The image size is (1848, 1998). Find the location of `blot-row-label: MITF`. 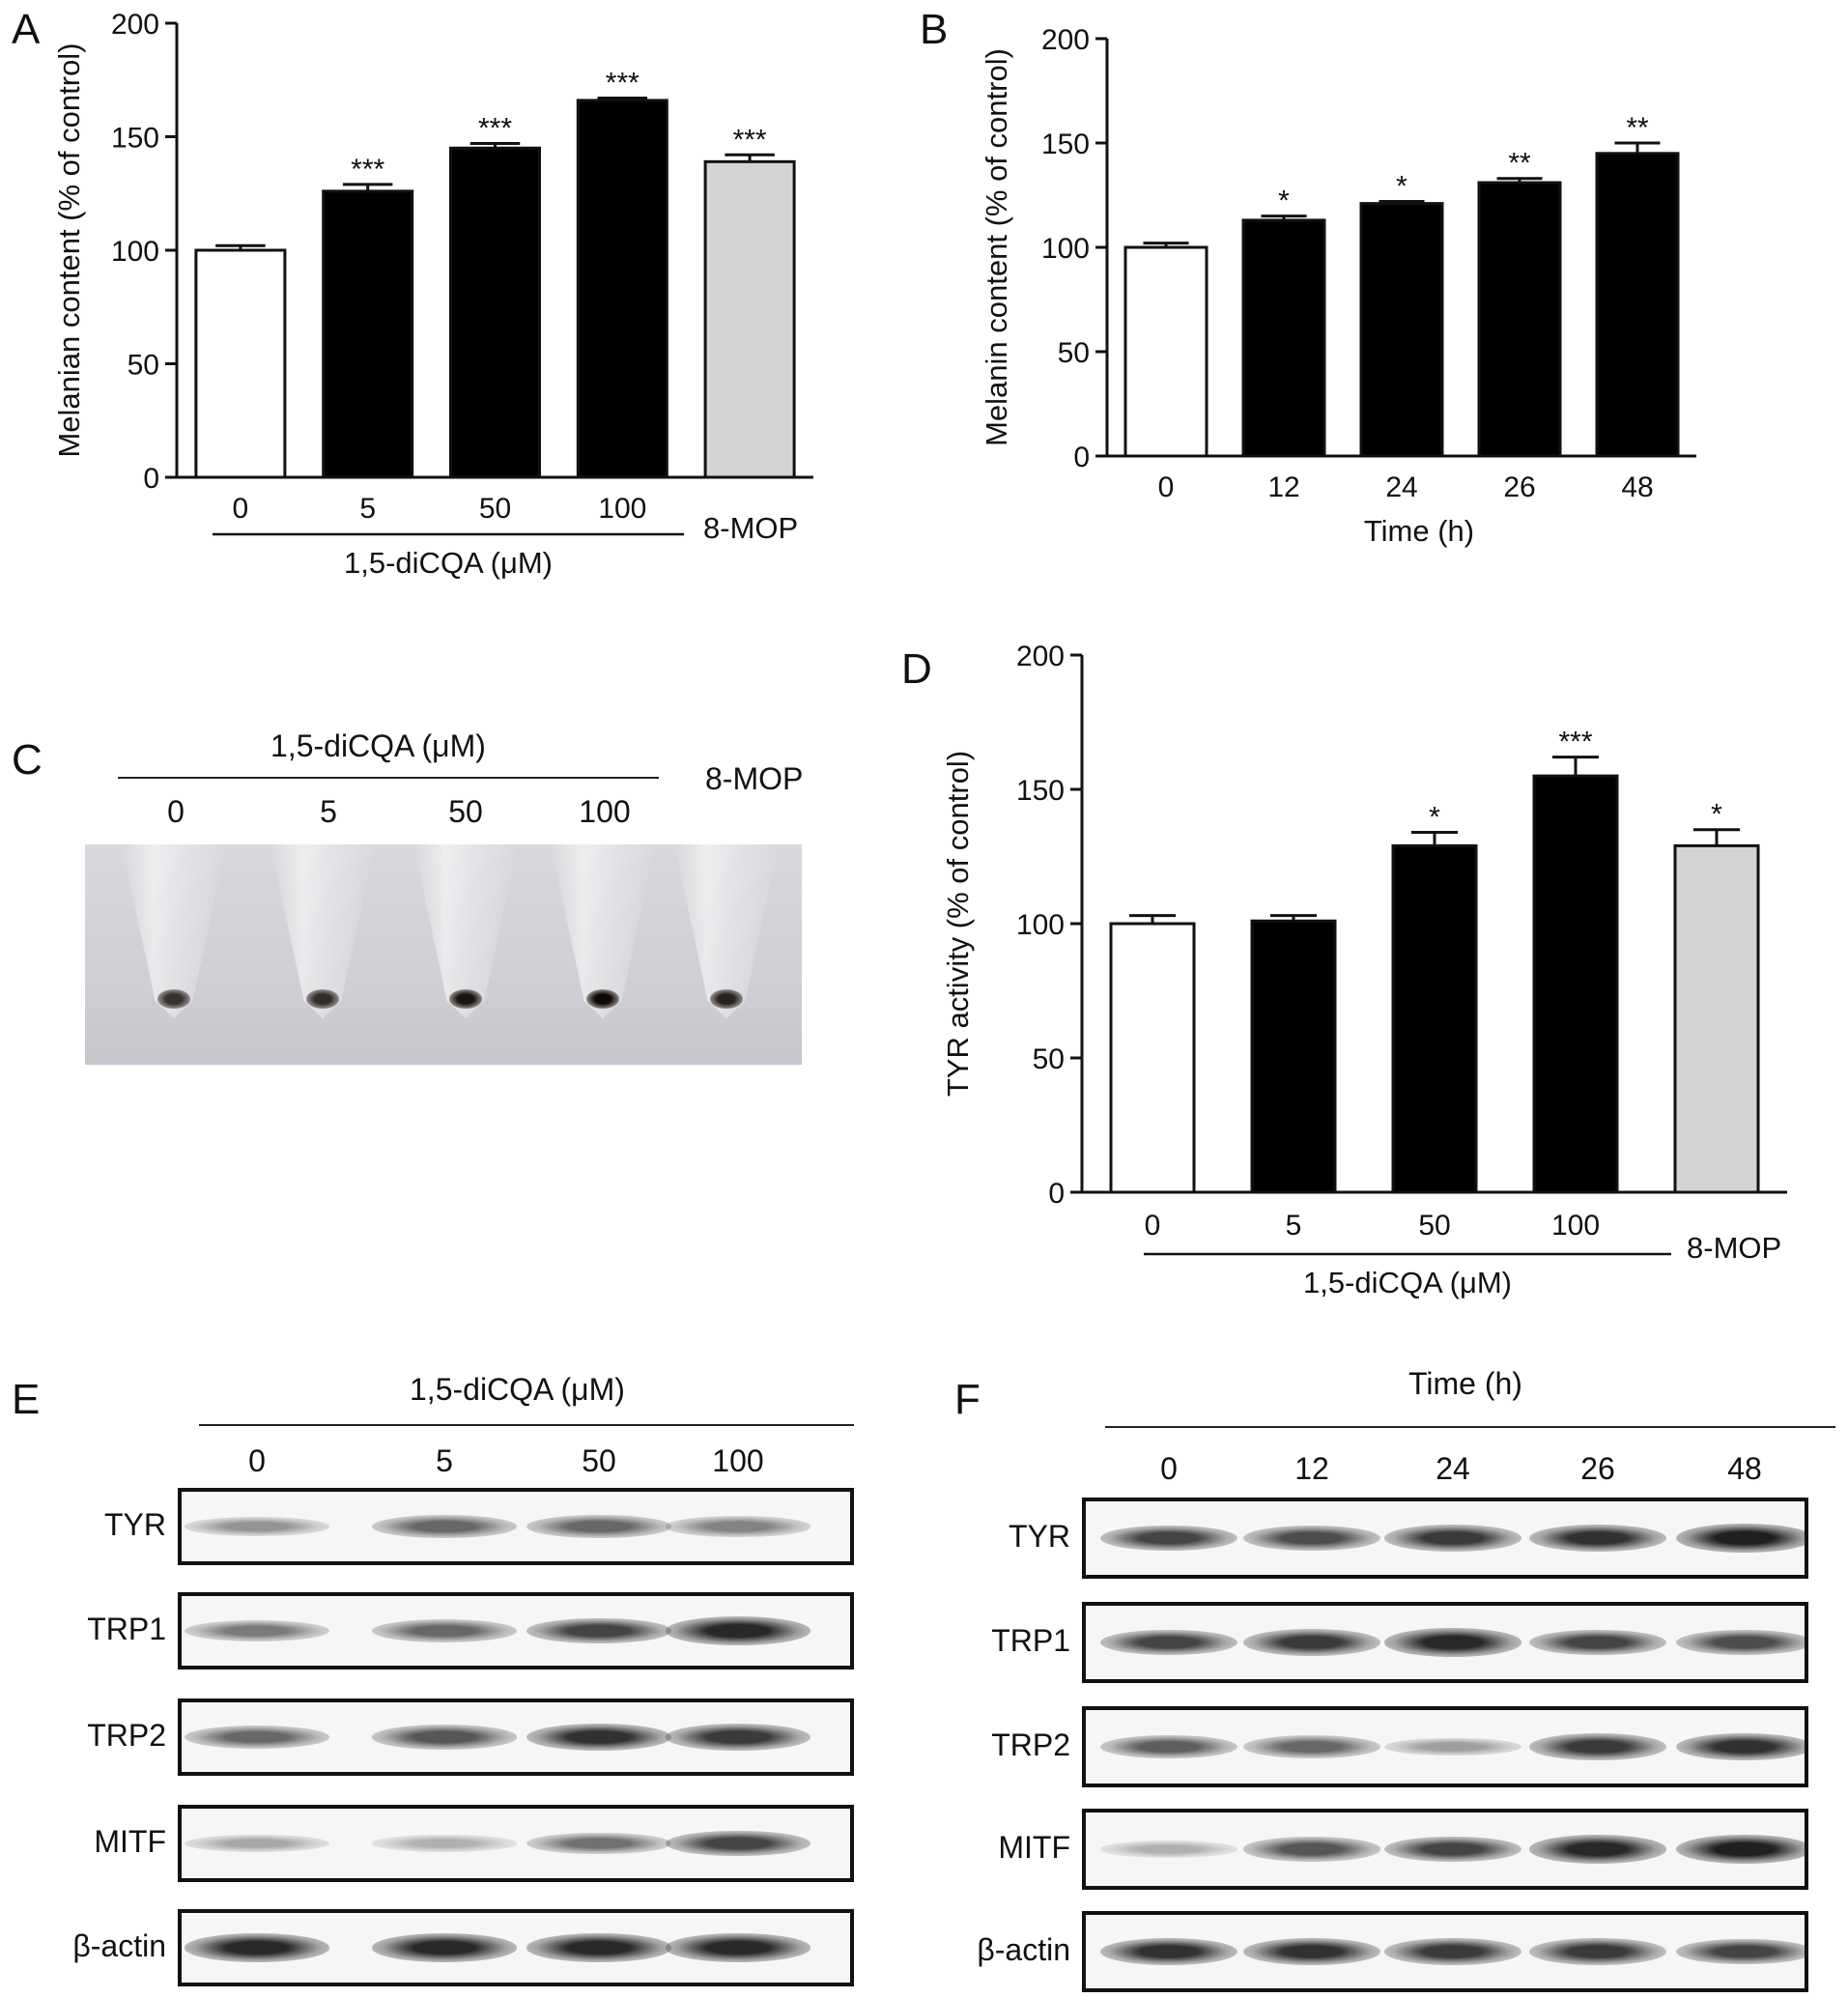

blot-row-label: MITF is located at coordinates (1034, 1847).